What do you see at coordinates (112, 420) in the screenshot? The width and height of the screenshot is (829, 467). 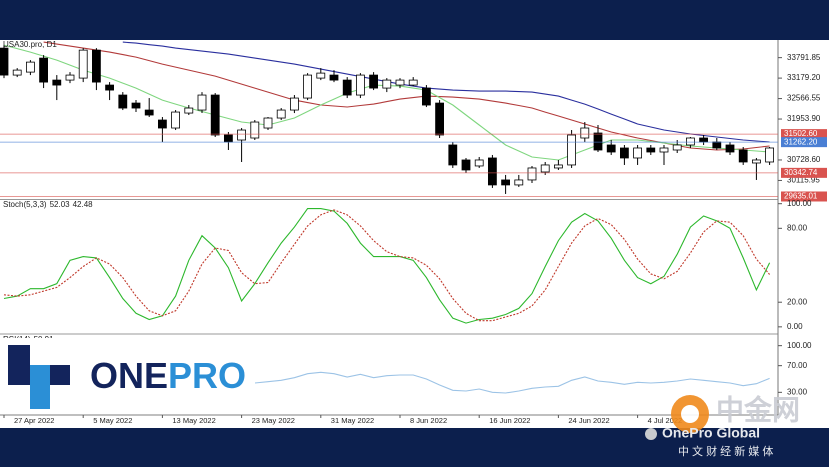 I see `x-tick-label: 5 May 2022` at bounding box center [112, 420].